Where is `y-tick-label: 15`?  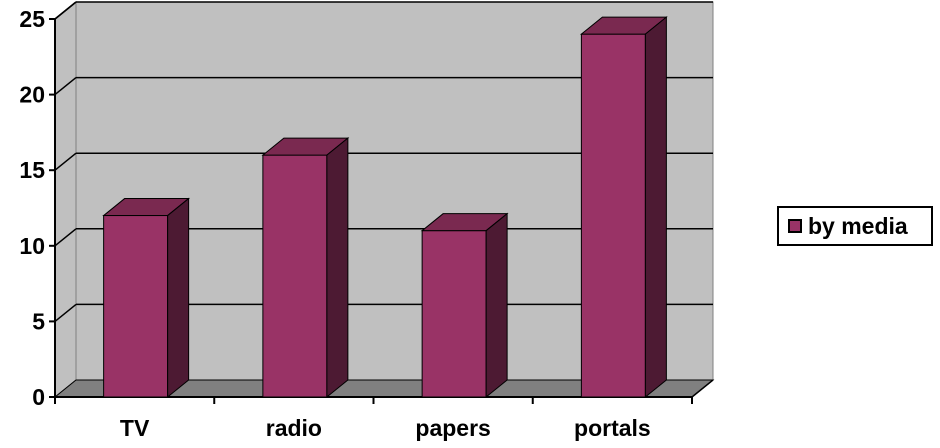
y-tick-label: 15 is located at coordinates (32, 170).